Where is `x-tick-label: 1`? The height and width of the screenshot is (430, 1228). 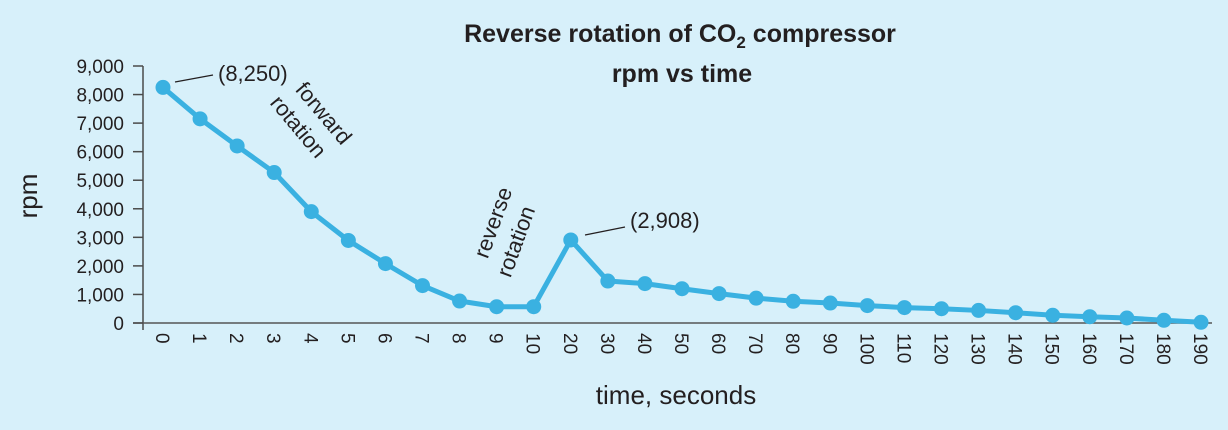
x-tick-label: 1 is located at coordinates (198, 338).